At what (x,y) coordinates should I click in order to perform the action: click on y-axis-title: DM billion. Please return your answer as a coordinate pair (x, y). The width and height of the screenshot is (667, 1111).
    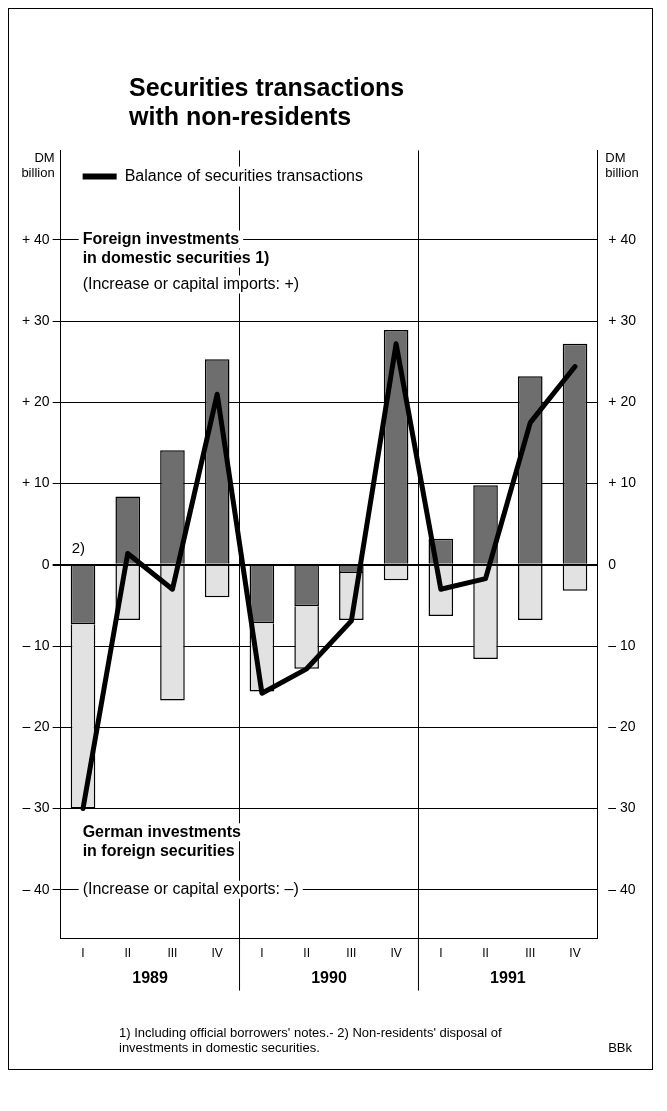
    Looking at the image, I should click on (38, 164).